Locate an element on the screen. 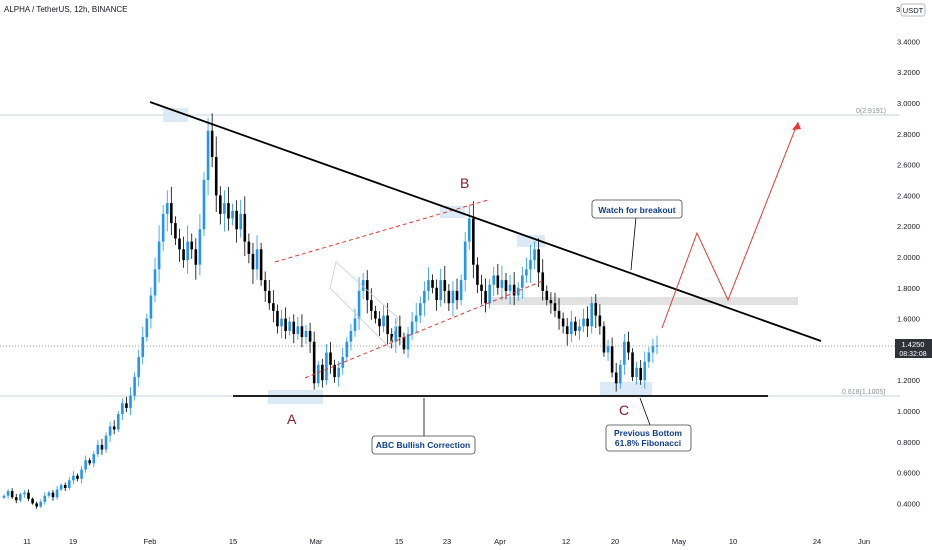  callout-abc-box is located at coordinates (423, 445).